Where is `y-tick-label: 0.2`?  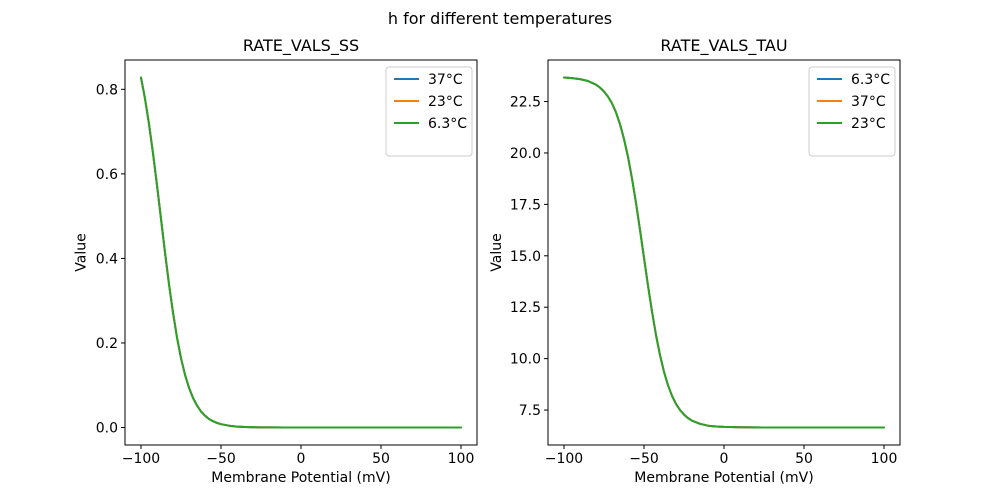
y-tick-label: 0.2 is located at coordinates (107, 344).